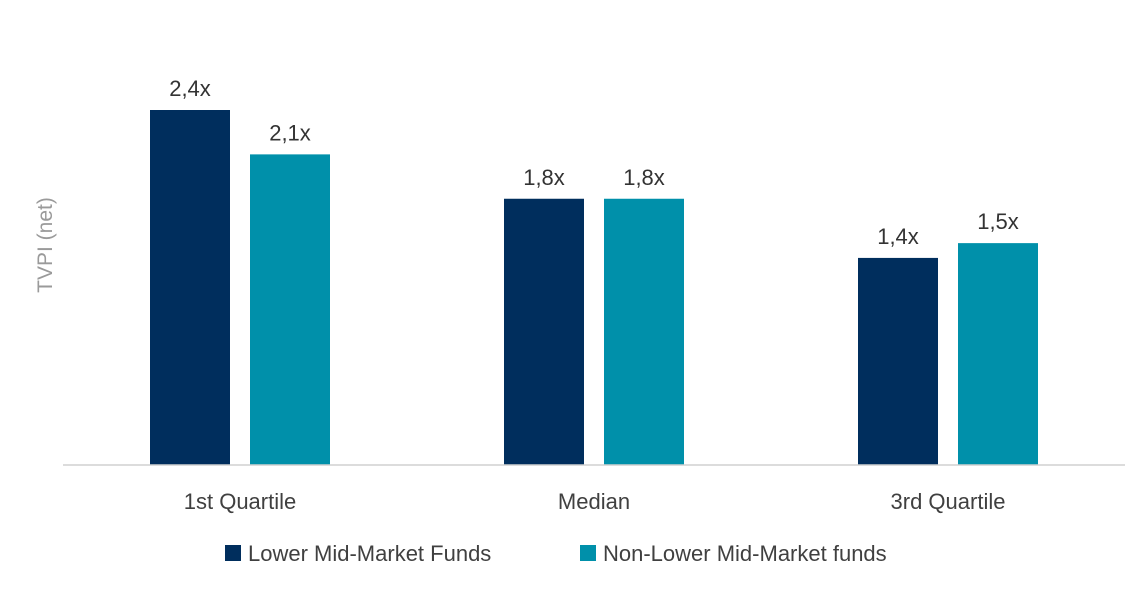  What do you see at coordinates (369, 553) in the screenshot?
I see `legend-label: Lower Mid-Market Funds` at bounding box center [369, 553].